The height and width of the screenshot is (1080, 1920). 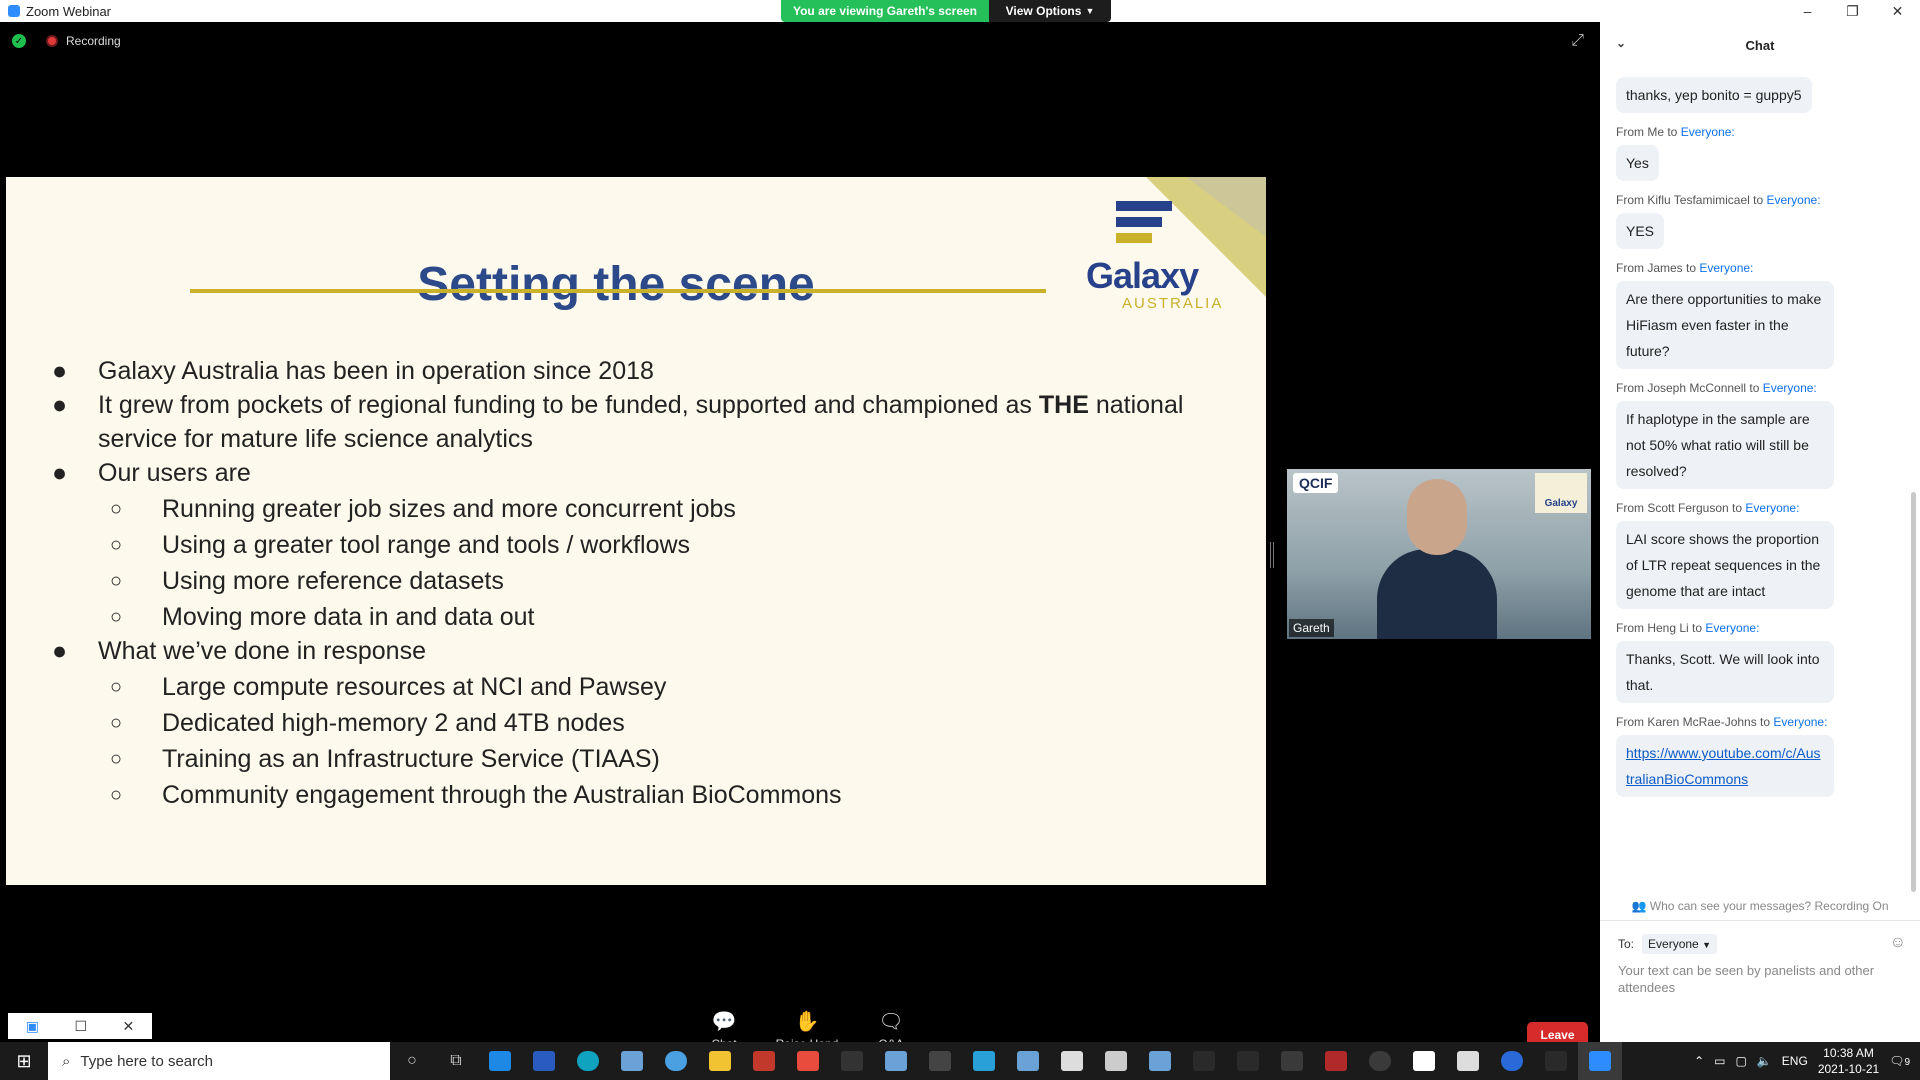 What do you see at coordinates (1807, 11) in the screenshot?
I see `minimize-button: –` at bounding box center [1807, 11].